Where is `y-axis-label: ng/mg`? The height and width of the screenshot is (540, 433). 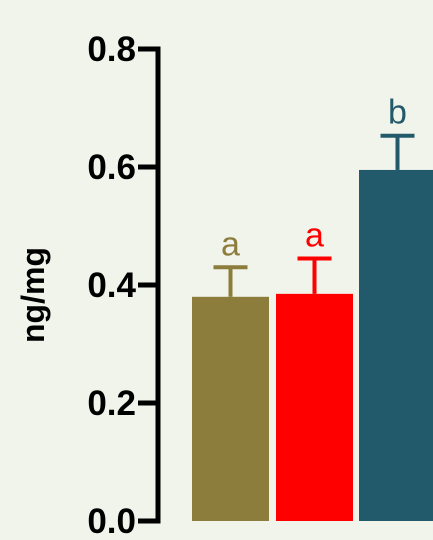 y-axis-label: ng/mg is located at coordinates (33, 295).